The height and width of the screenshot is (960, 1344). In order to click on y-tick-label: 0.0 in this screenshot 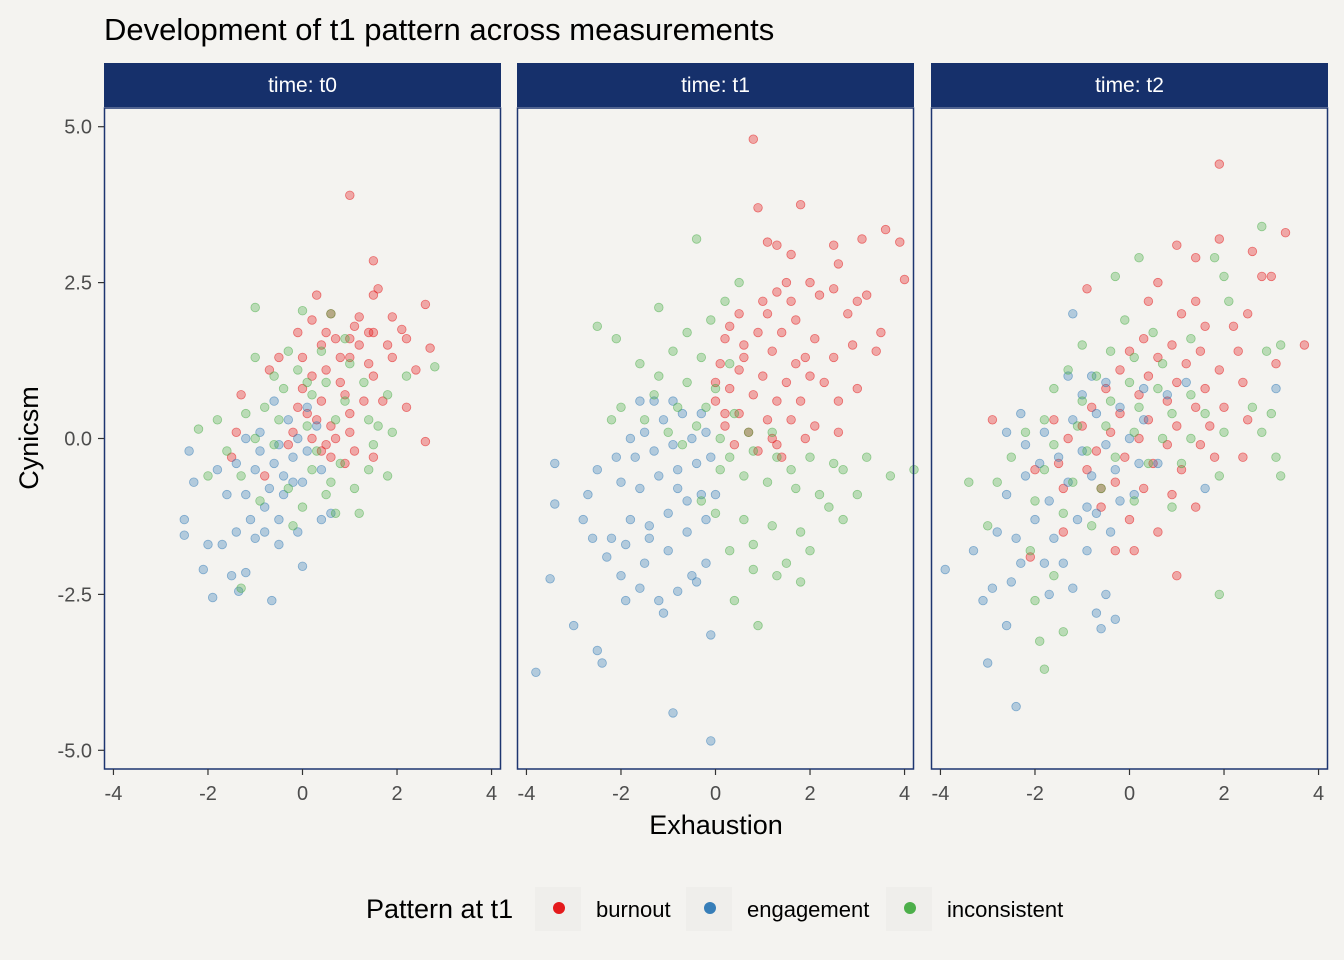, I will do `click(78, 440)`.